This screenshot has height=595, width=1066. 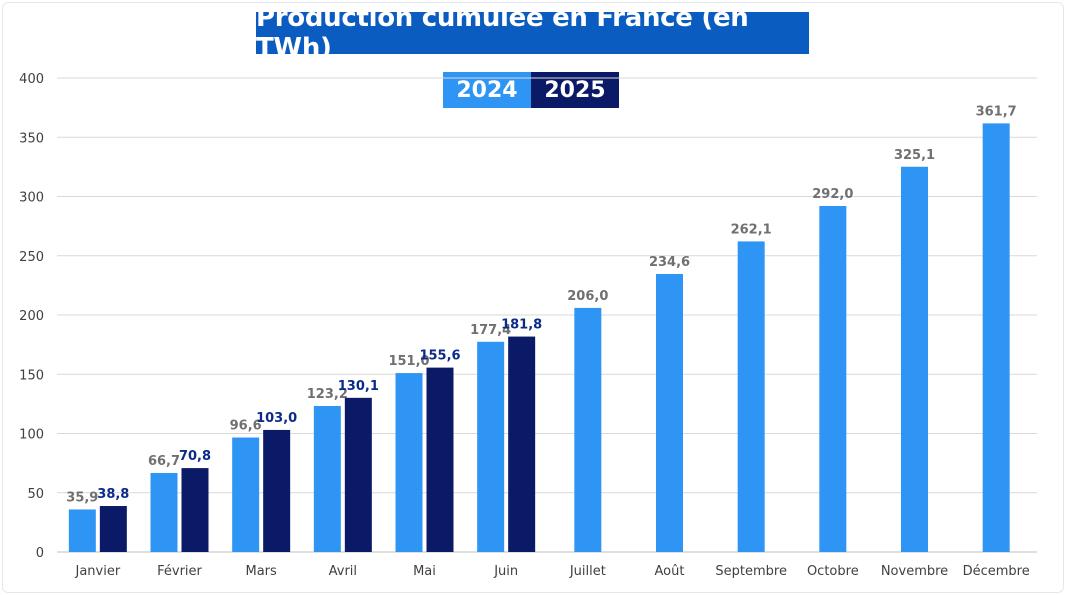 I want to click on data-label: 155,6, so click(x=439, y=356).